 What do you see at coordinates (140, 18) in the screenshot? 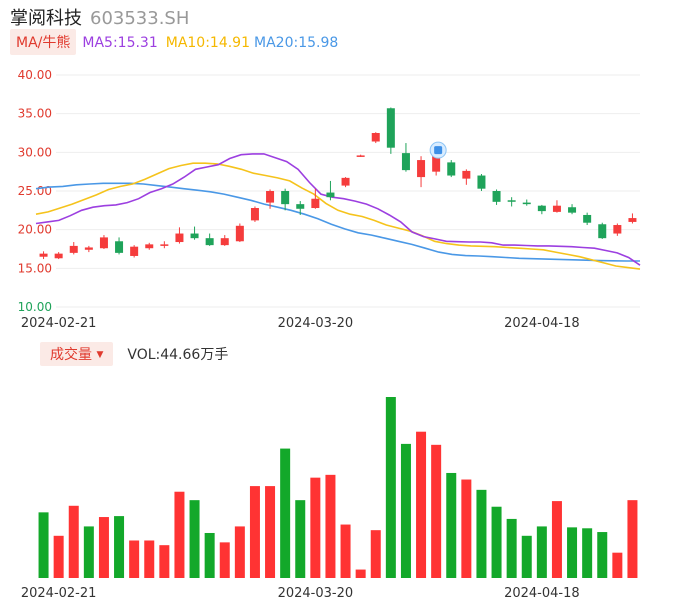
I see `stock-code: 603533.SH` at bounding box center [140, 18].